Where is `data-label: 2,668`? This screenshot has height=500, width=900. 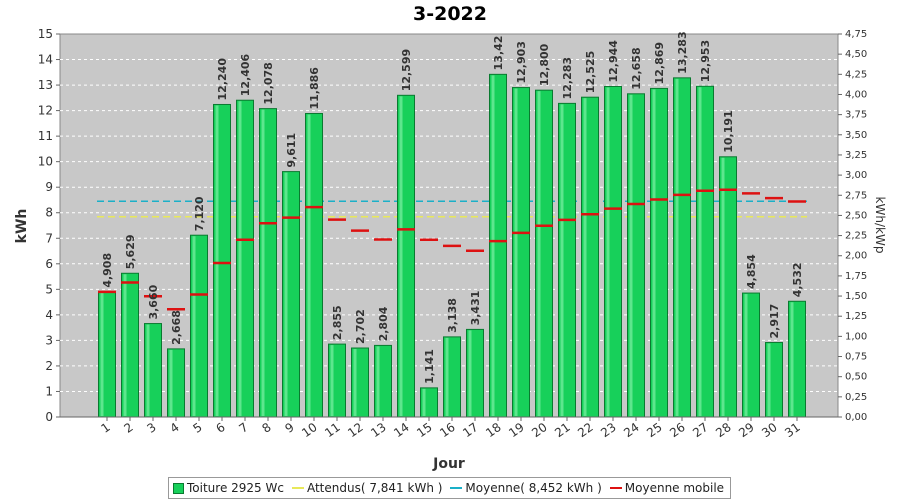
data-label: 2,668 is located at coordinates (176, 327).